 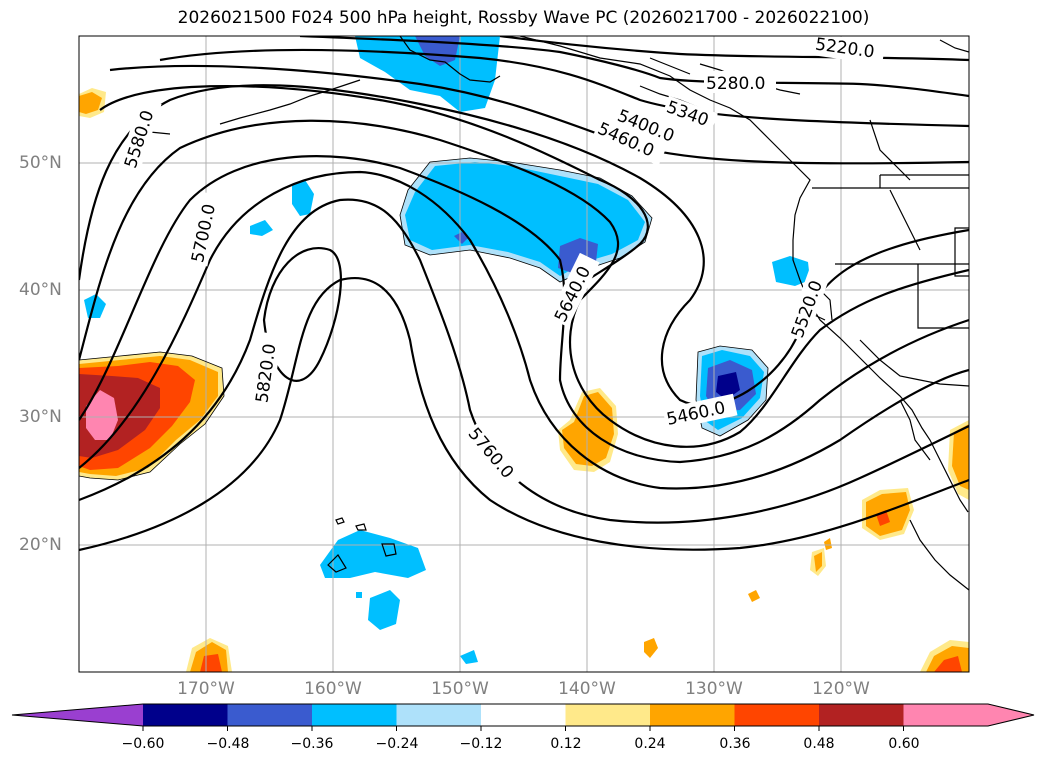 I want to click on lat-label-40N: 40°N, so click(x=40, y=290).